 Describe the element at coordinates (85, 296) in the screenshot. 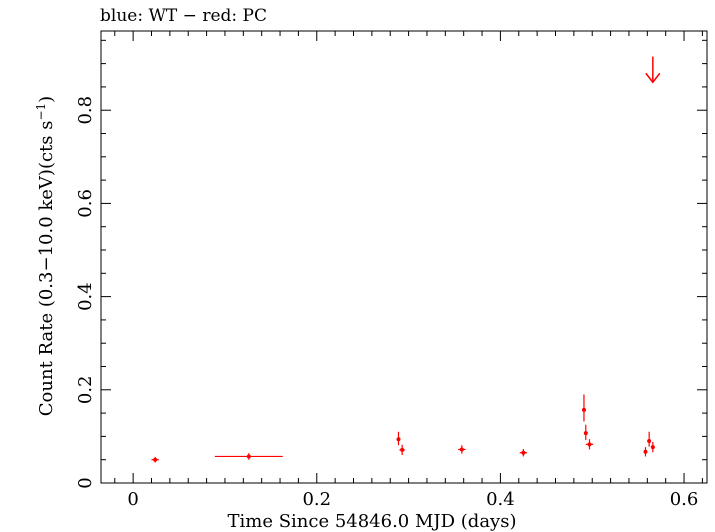

I see `y-tick-label: 0.4` at that location.